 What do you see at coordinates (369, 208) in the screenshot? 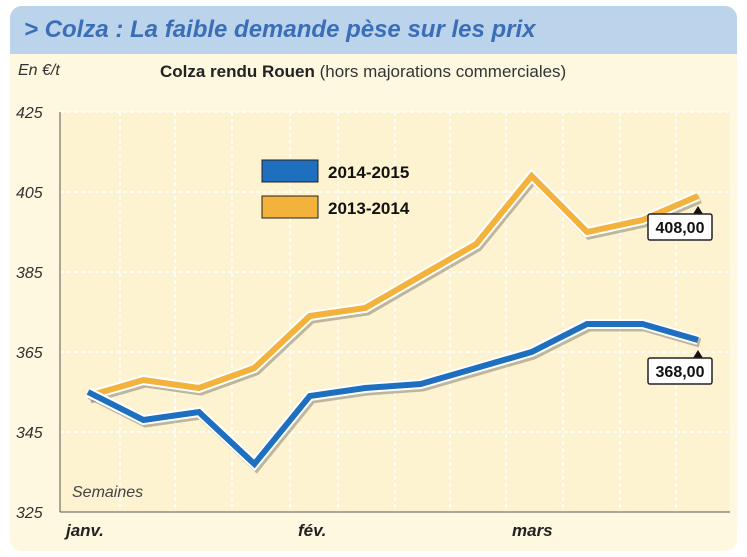
I see `legend-label: 2013-2014` at bounding box center [369, 208].